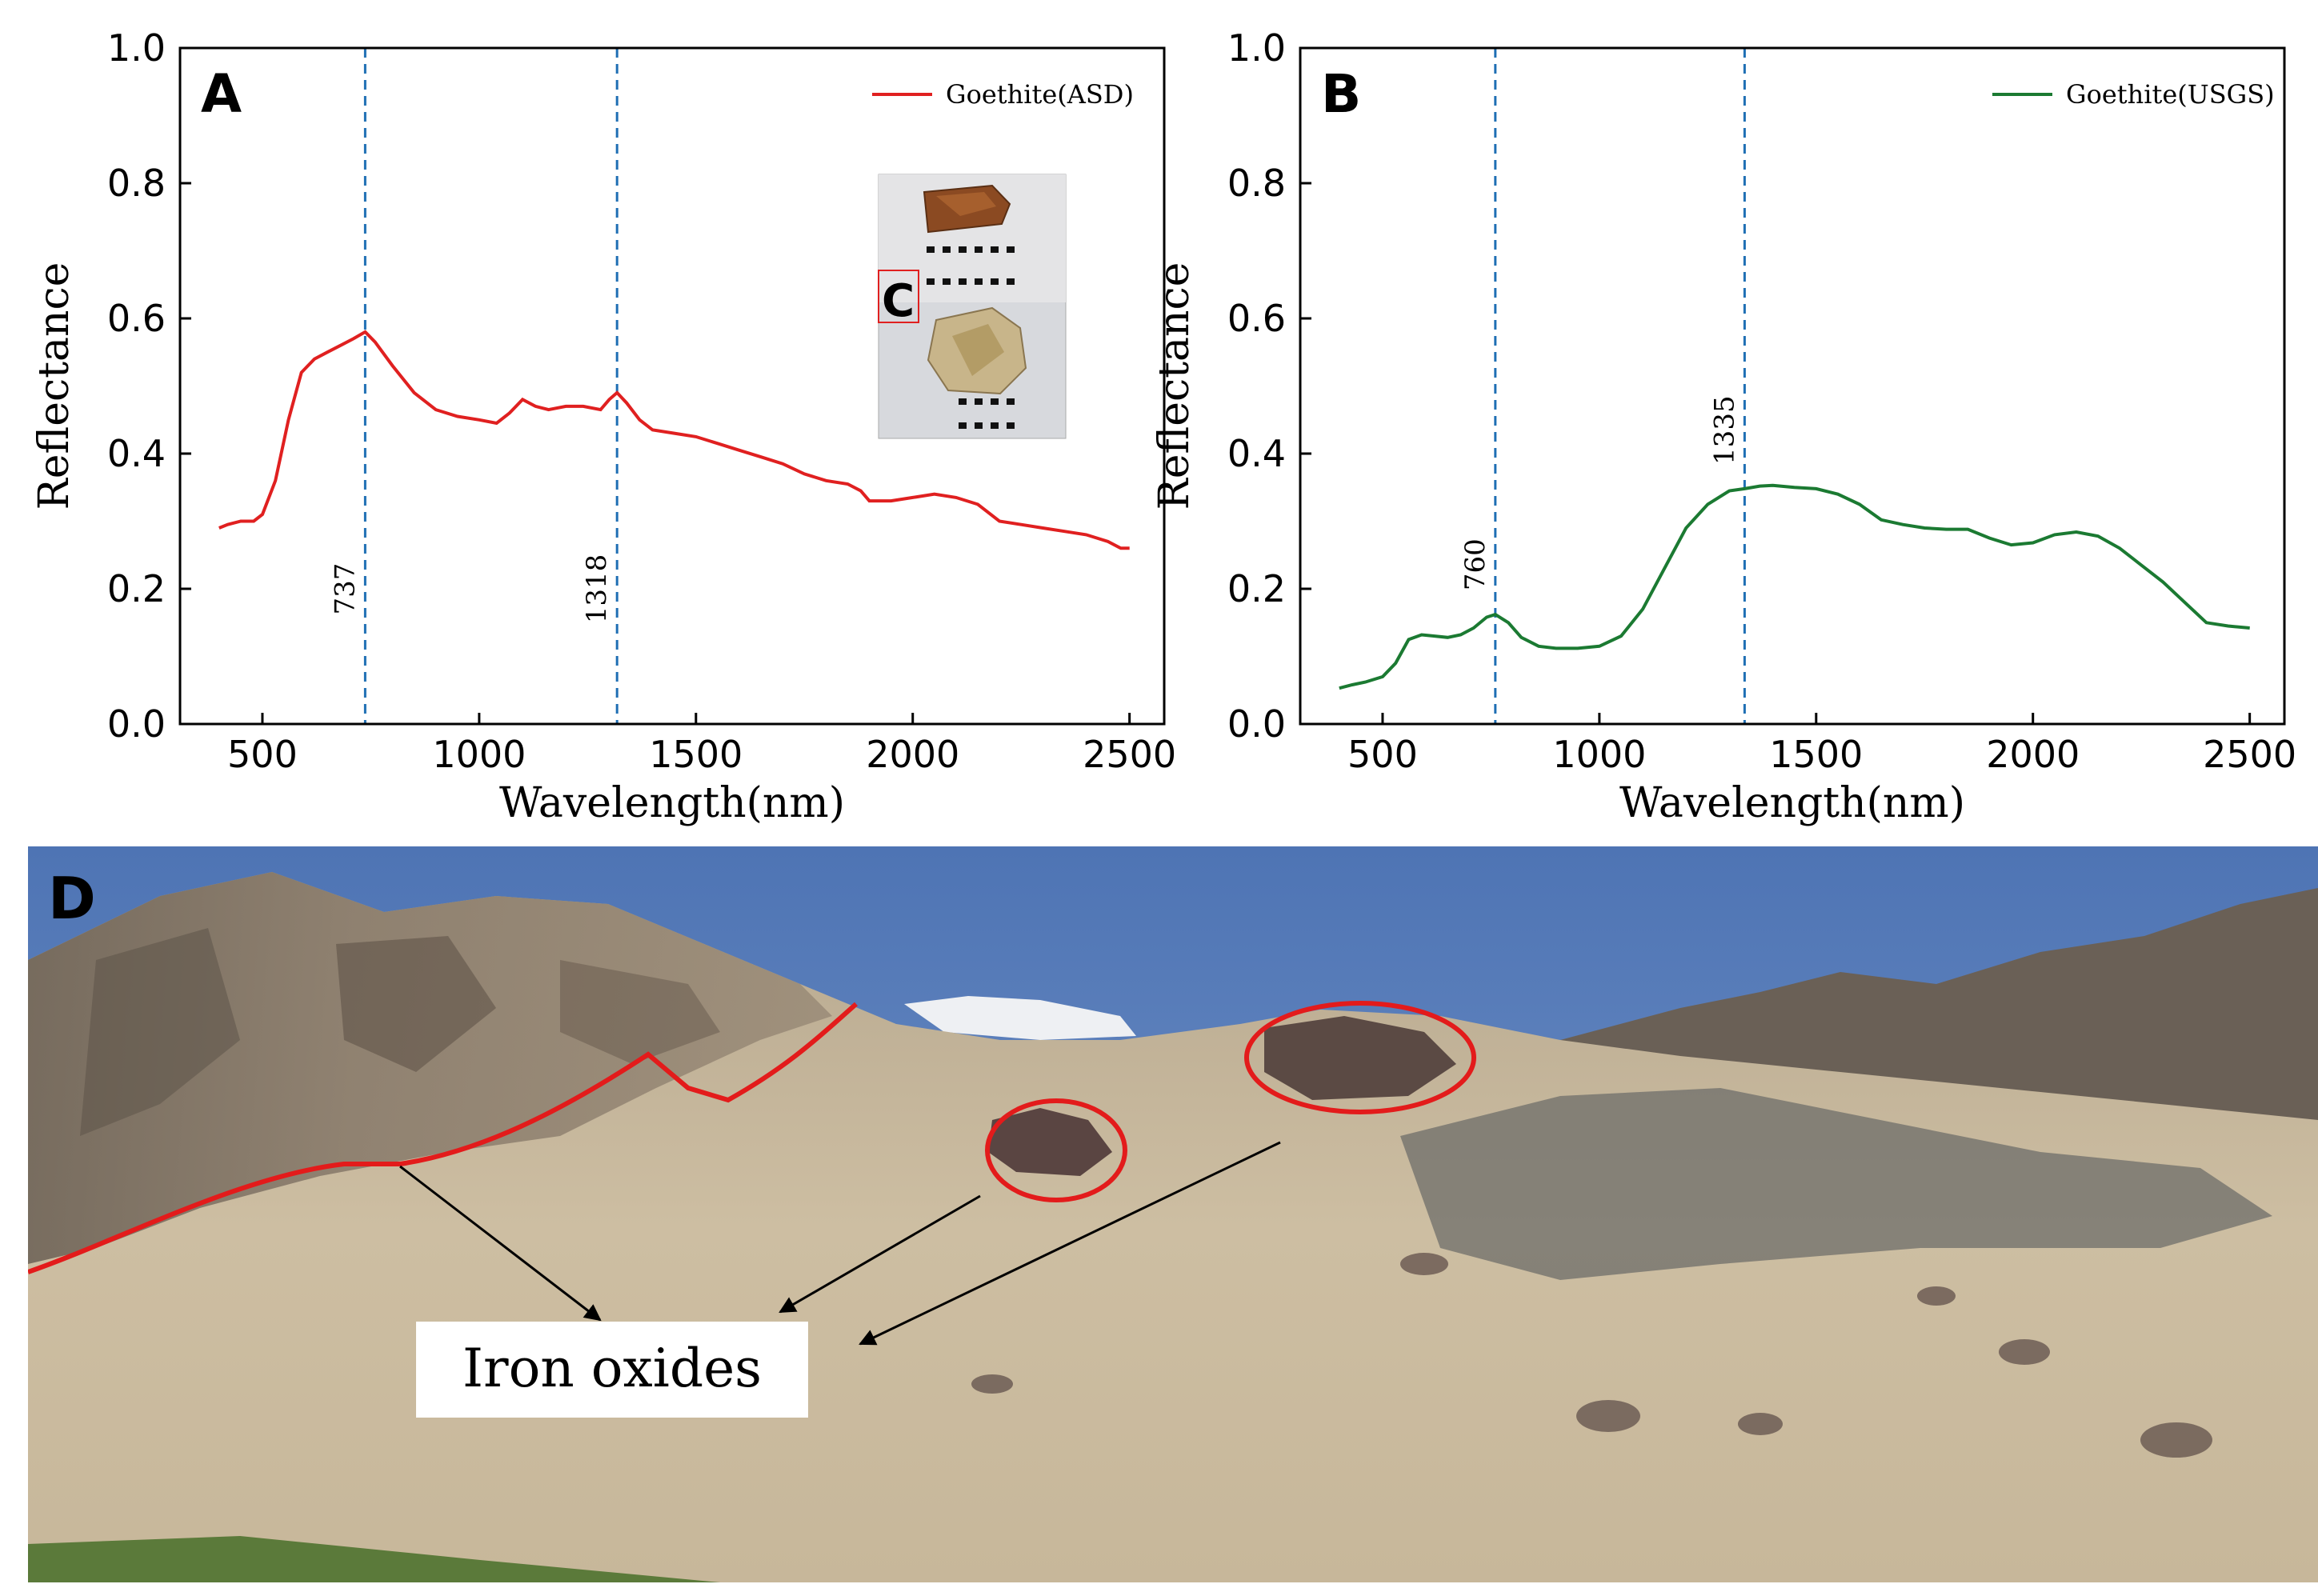 Image resolution: width=2318 pixels, height=1596 pixels. What do you see at coordinates (1256, 318) in the screenshot?
I see `b-ytick-label: 0.6` at bounding box center [1256, 318].